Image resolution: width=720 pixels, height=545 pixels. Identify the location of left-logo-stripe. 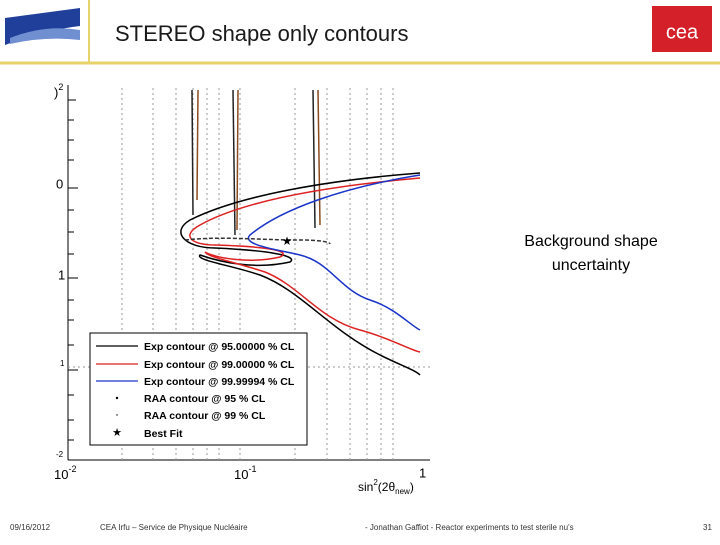
(45, 36).